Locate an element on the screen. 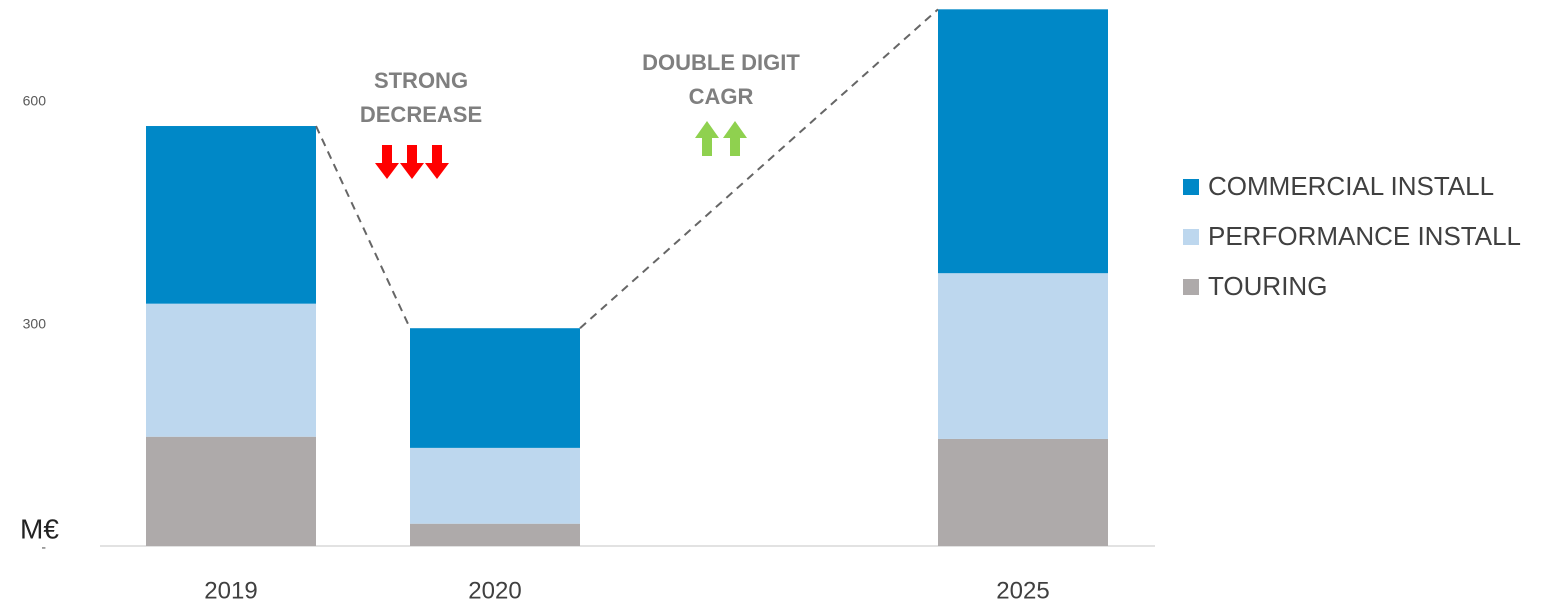 This screenshot has height=606, width=1542. y-tick-label: 300 is located at coordinates (35, 324).